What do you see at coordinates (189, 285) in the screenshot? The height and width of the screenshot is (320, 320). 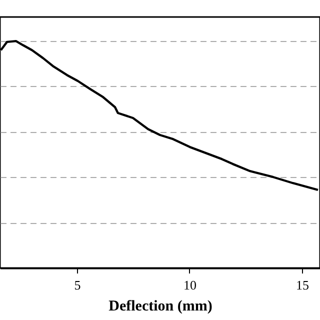 I see `x-tick-label: 10` at bounding box center [189, 285].